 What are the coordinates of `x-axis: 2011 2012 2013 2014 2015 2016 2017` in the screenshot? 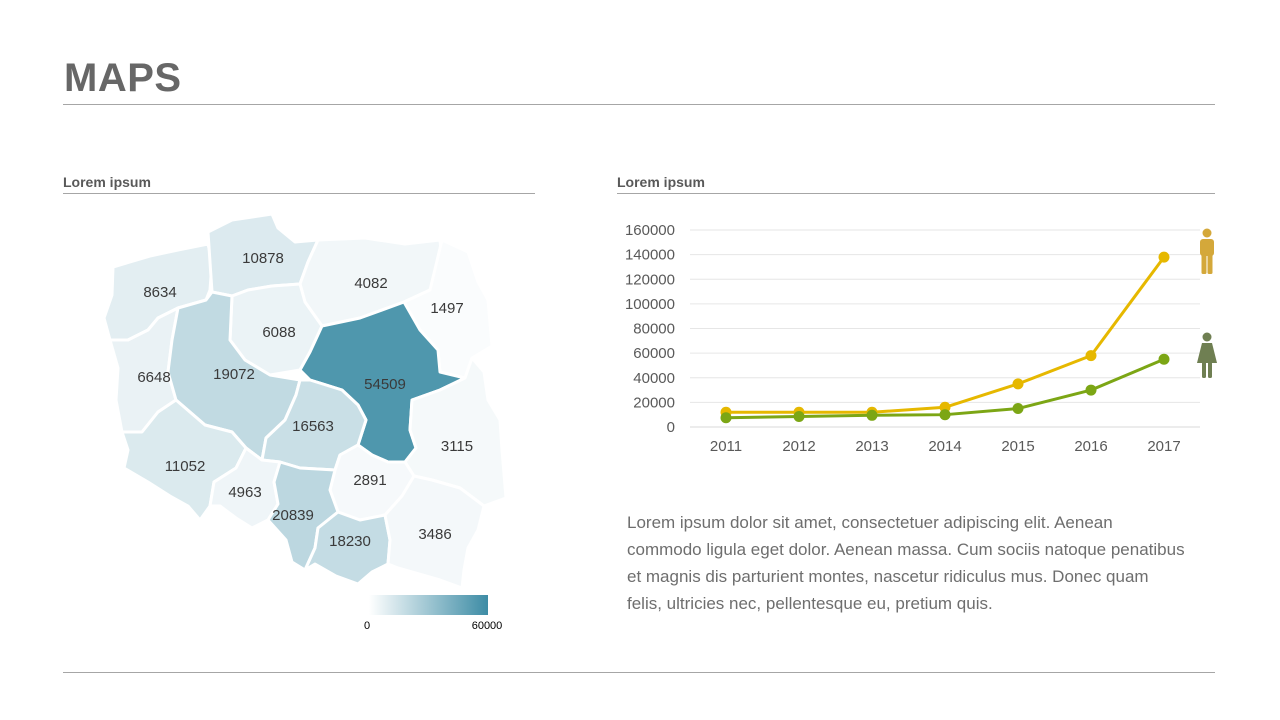 It's located at (945, 446).